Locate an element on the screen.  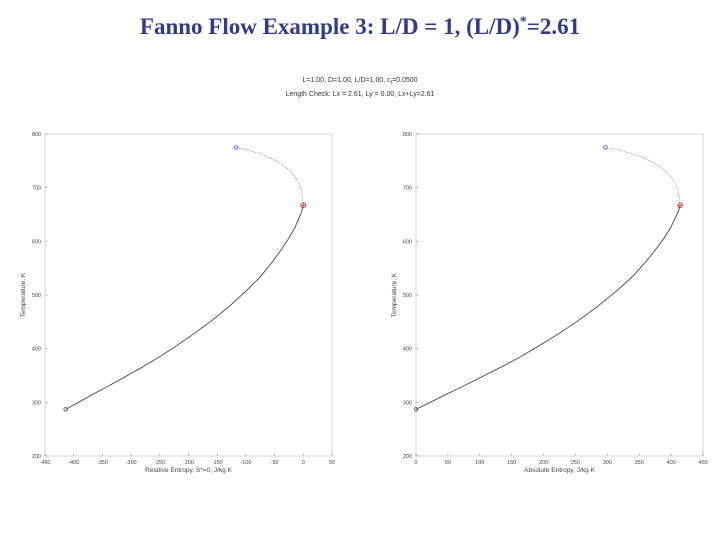
x-tick-label: -350 is located at coordinates (102, 463).